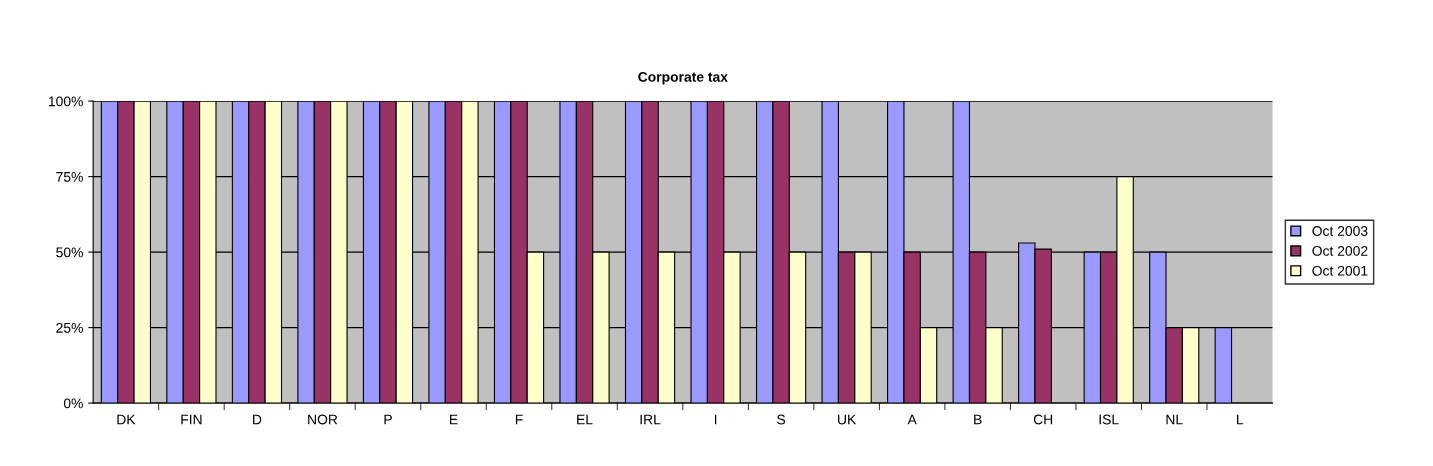 The image size is (1433, 466). I want to click on x-tick-label: DK, so click(126, 419).